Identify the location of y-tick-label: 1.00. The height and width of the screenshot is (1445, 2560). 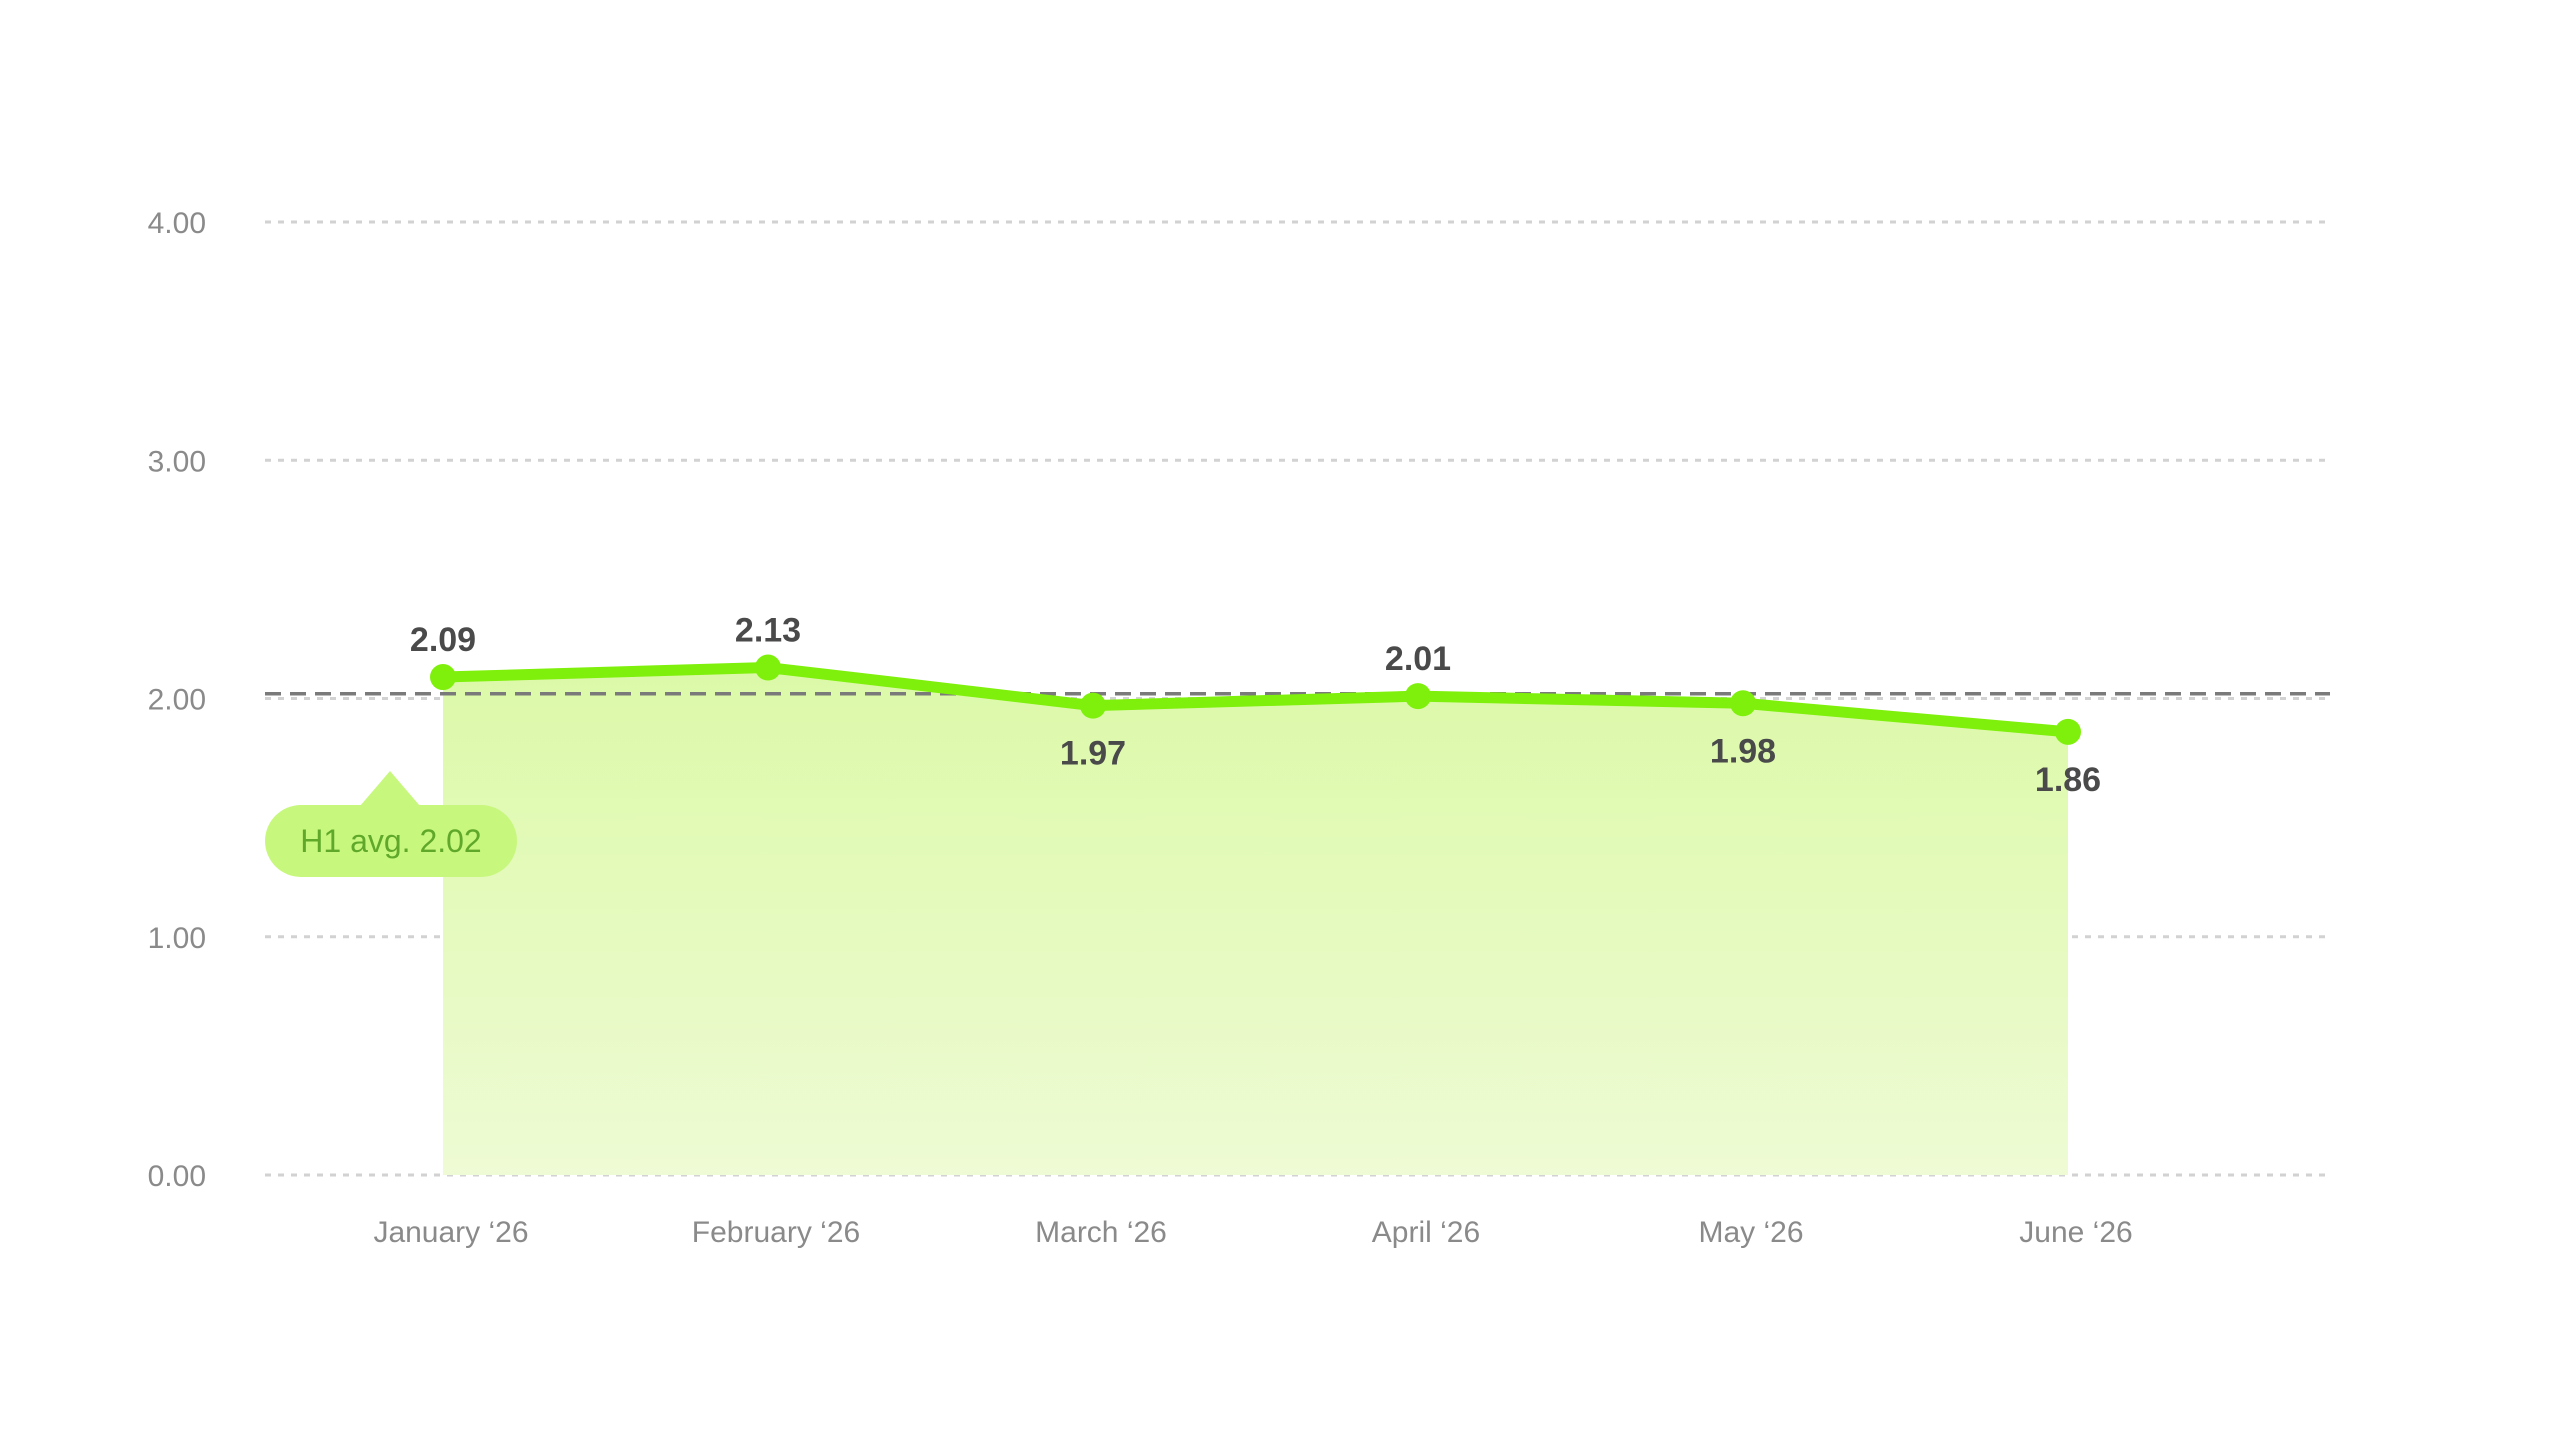
(177, 938).